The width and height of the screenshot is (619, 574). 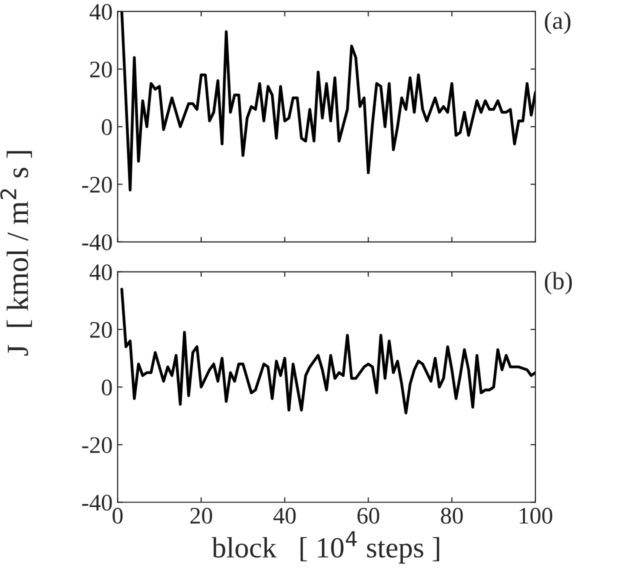 What do you see at coordinates (326, 547) in the screenshot?
I see `x-axis-title: block [ 10$^{4}$ steps ]` at bounding box center [326, 547].